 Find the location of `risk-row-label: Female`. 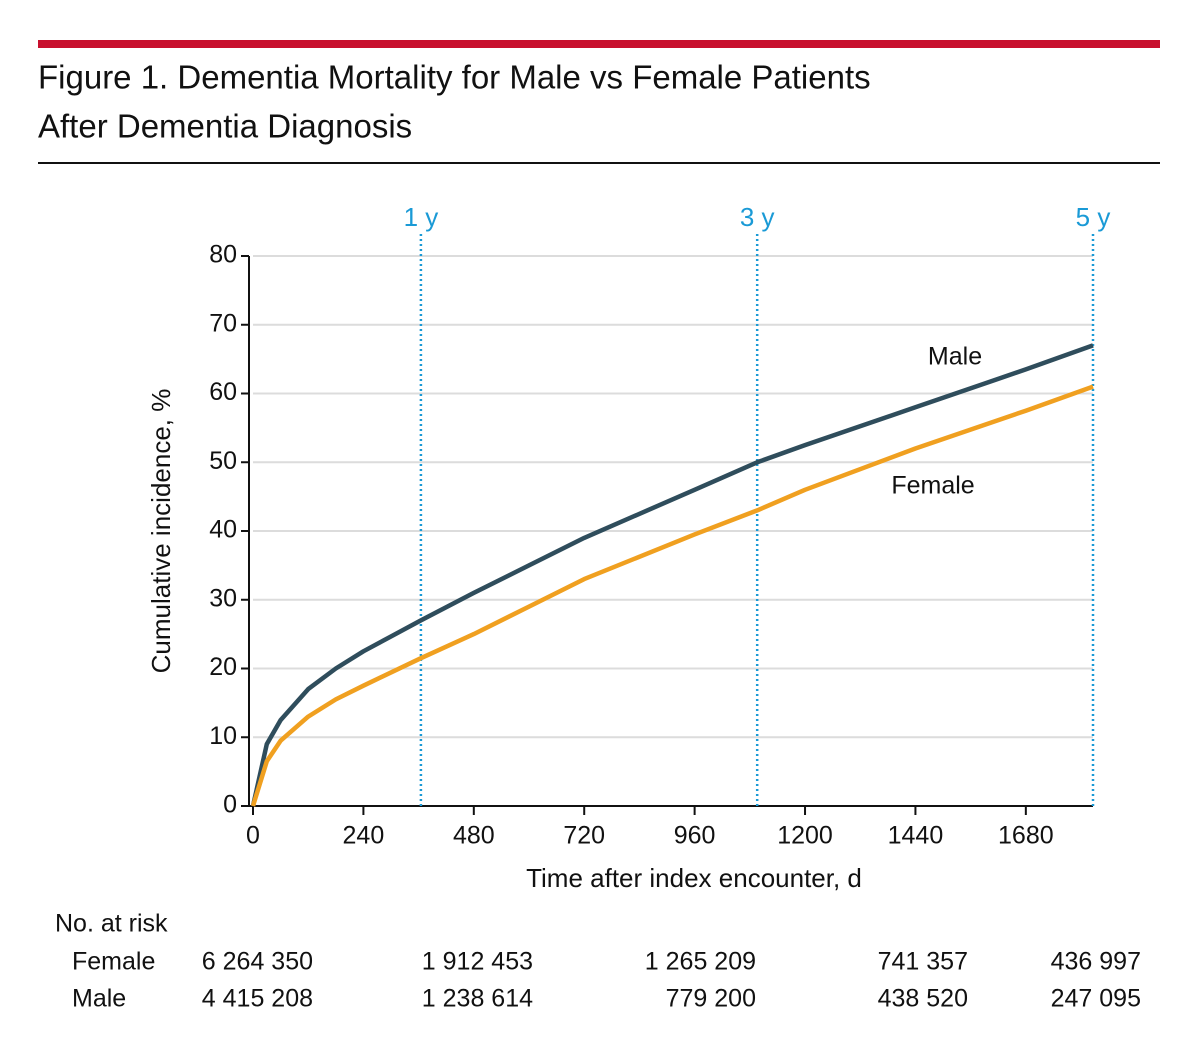

risk-row-label: Female is located at coordinates (113, 962).